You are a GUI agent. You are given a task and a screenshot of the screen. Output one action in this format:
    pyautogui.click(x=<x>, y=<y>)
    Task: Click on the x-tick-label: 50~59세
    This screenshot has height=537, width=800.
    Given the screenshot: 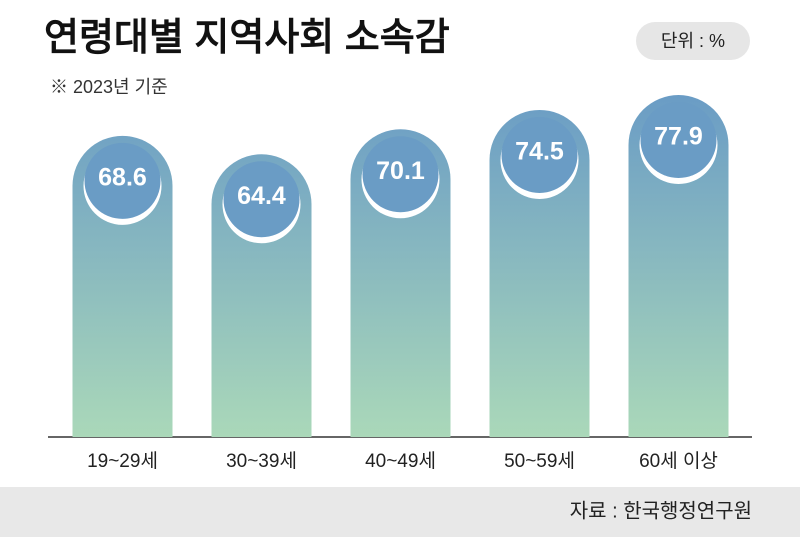 What is the action you would take?
    pyautogui.click(x=539, y=461)
    